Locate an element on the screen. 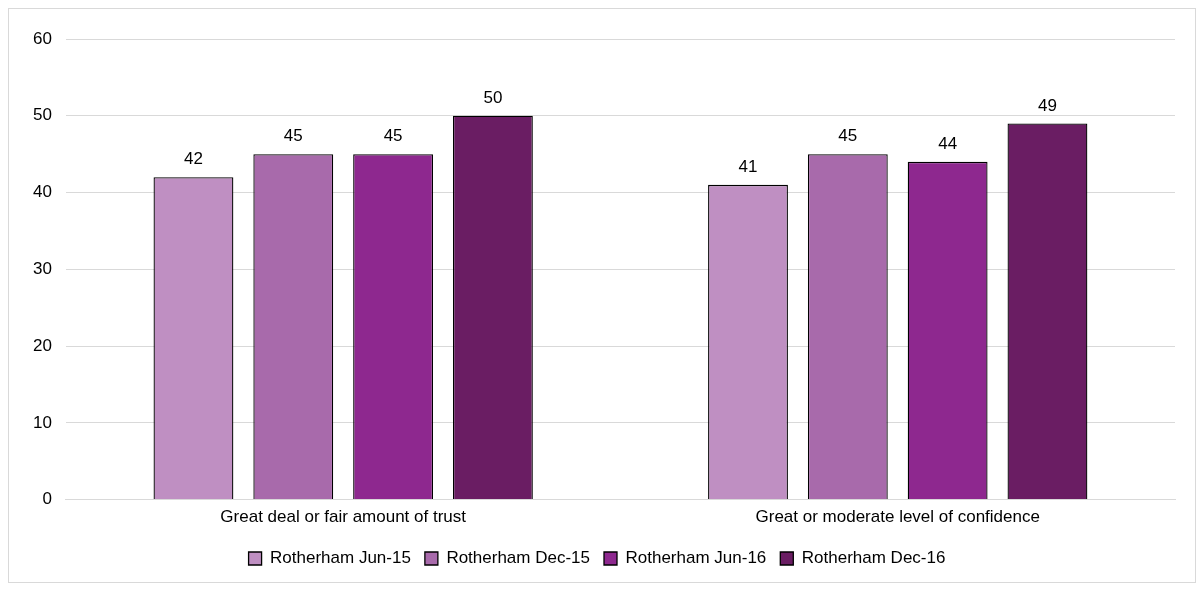 The image size is (1204, 591). data-label: 41 is located at coordinates (748, 167).